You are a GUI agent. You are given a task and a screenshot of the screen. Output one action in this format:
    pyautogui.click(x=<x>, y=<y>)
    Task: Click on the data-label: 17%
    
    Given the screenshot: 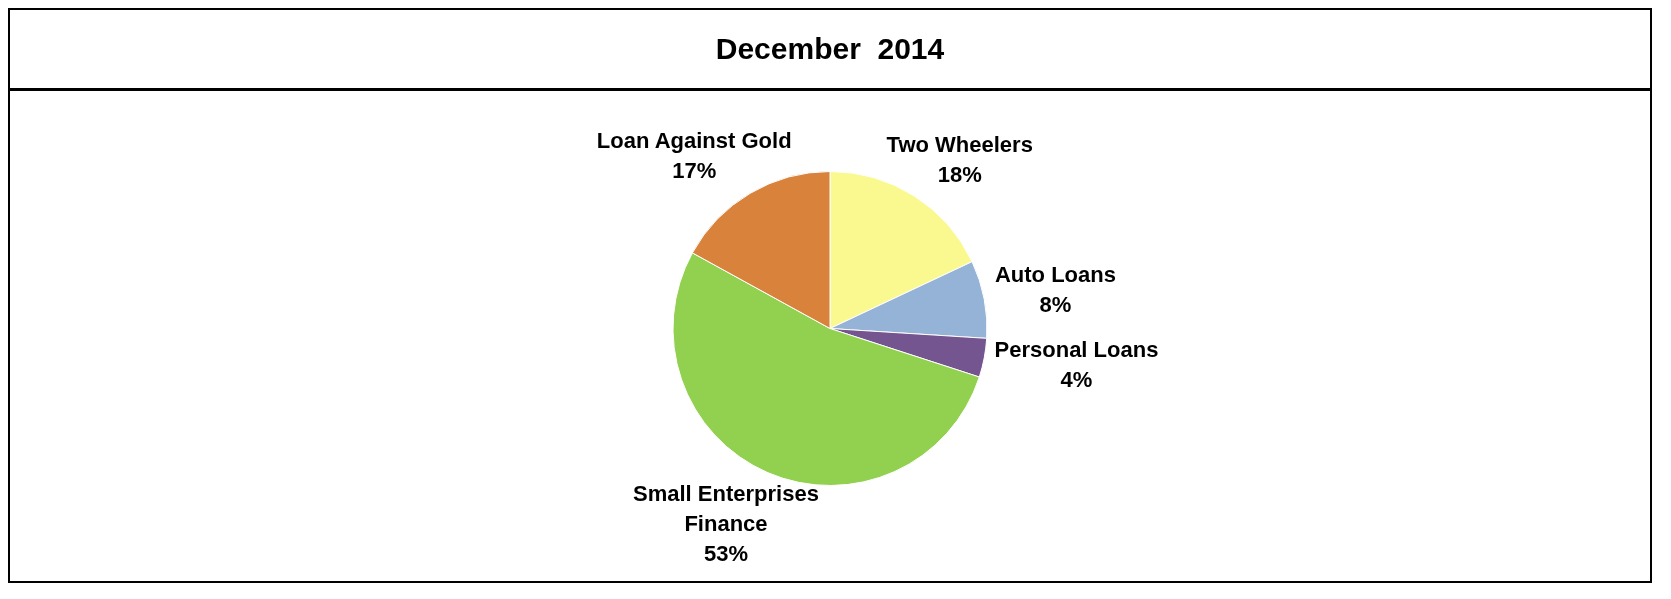 What is the action you would take?
    pyautogui.click(x=694, y=171)
    